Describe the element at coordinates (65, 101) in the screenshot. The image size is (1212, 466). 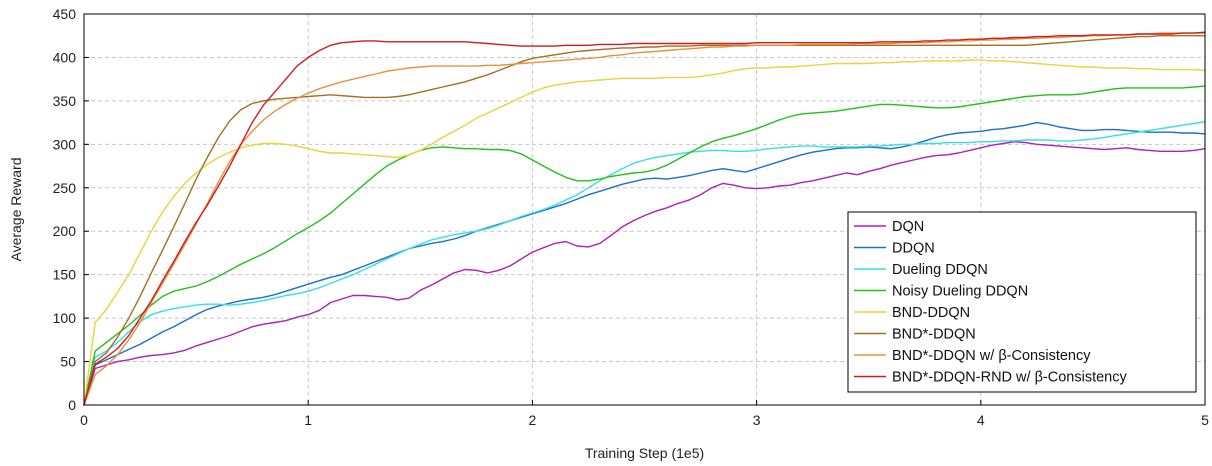
I see `y-tick-label: 350` at that location.